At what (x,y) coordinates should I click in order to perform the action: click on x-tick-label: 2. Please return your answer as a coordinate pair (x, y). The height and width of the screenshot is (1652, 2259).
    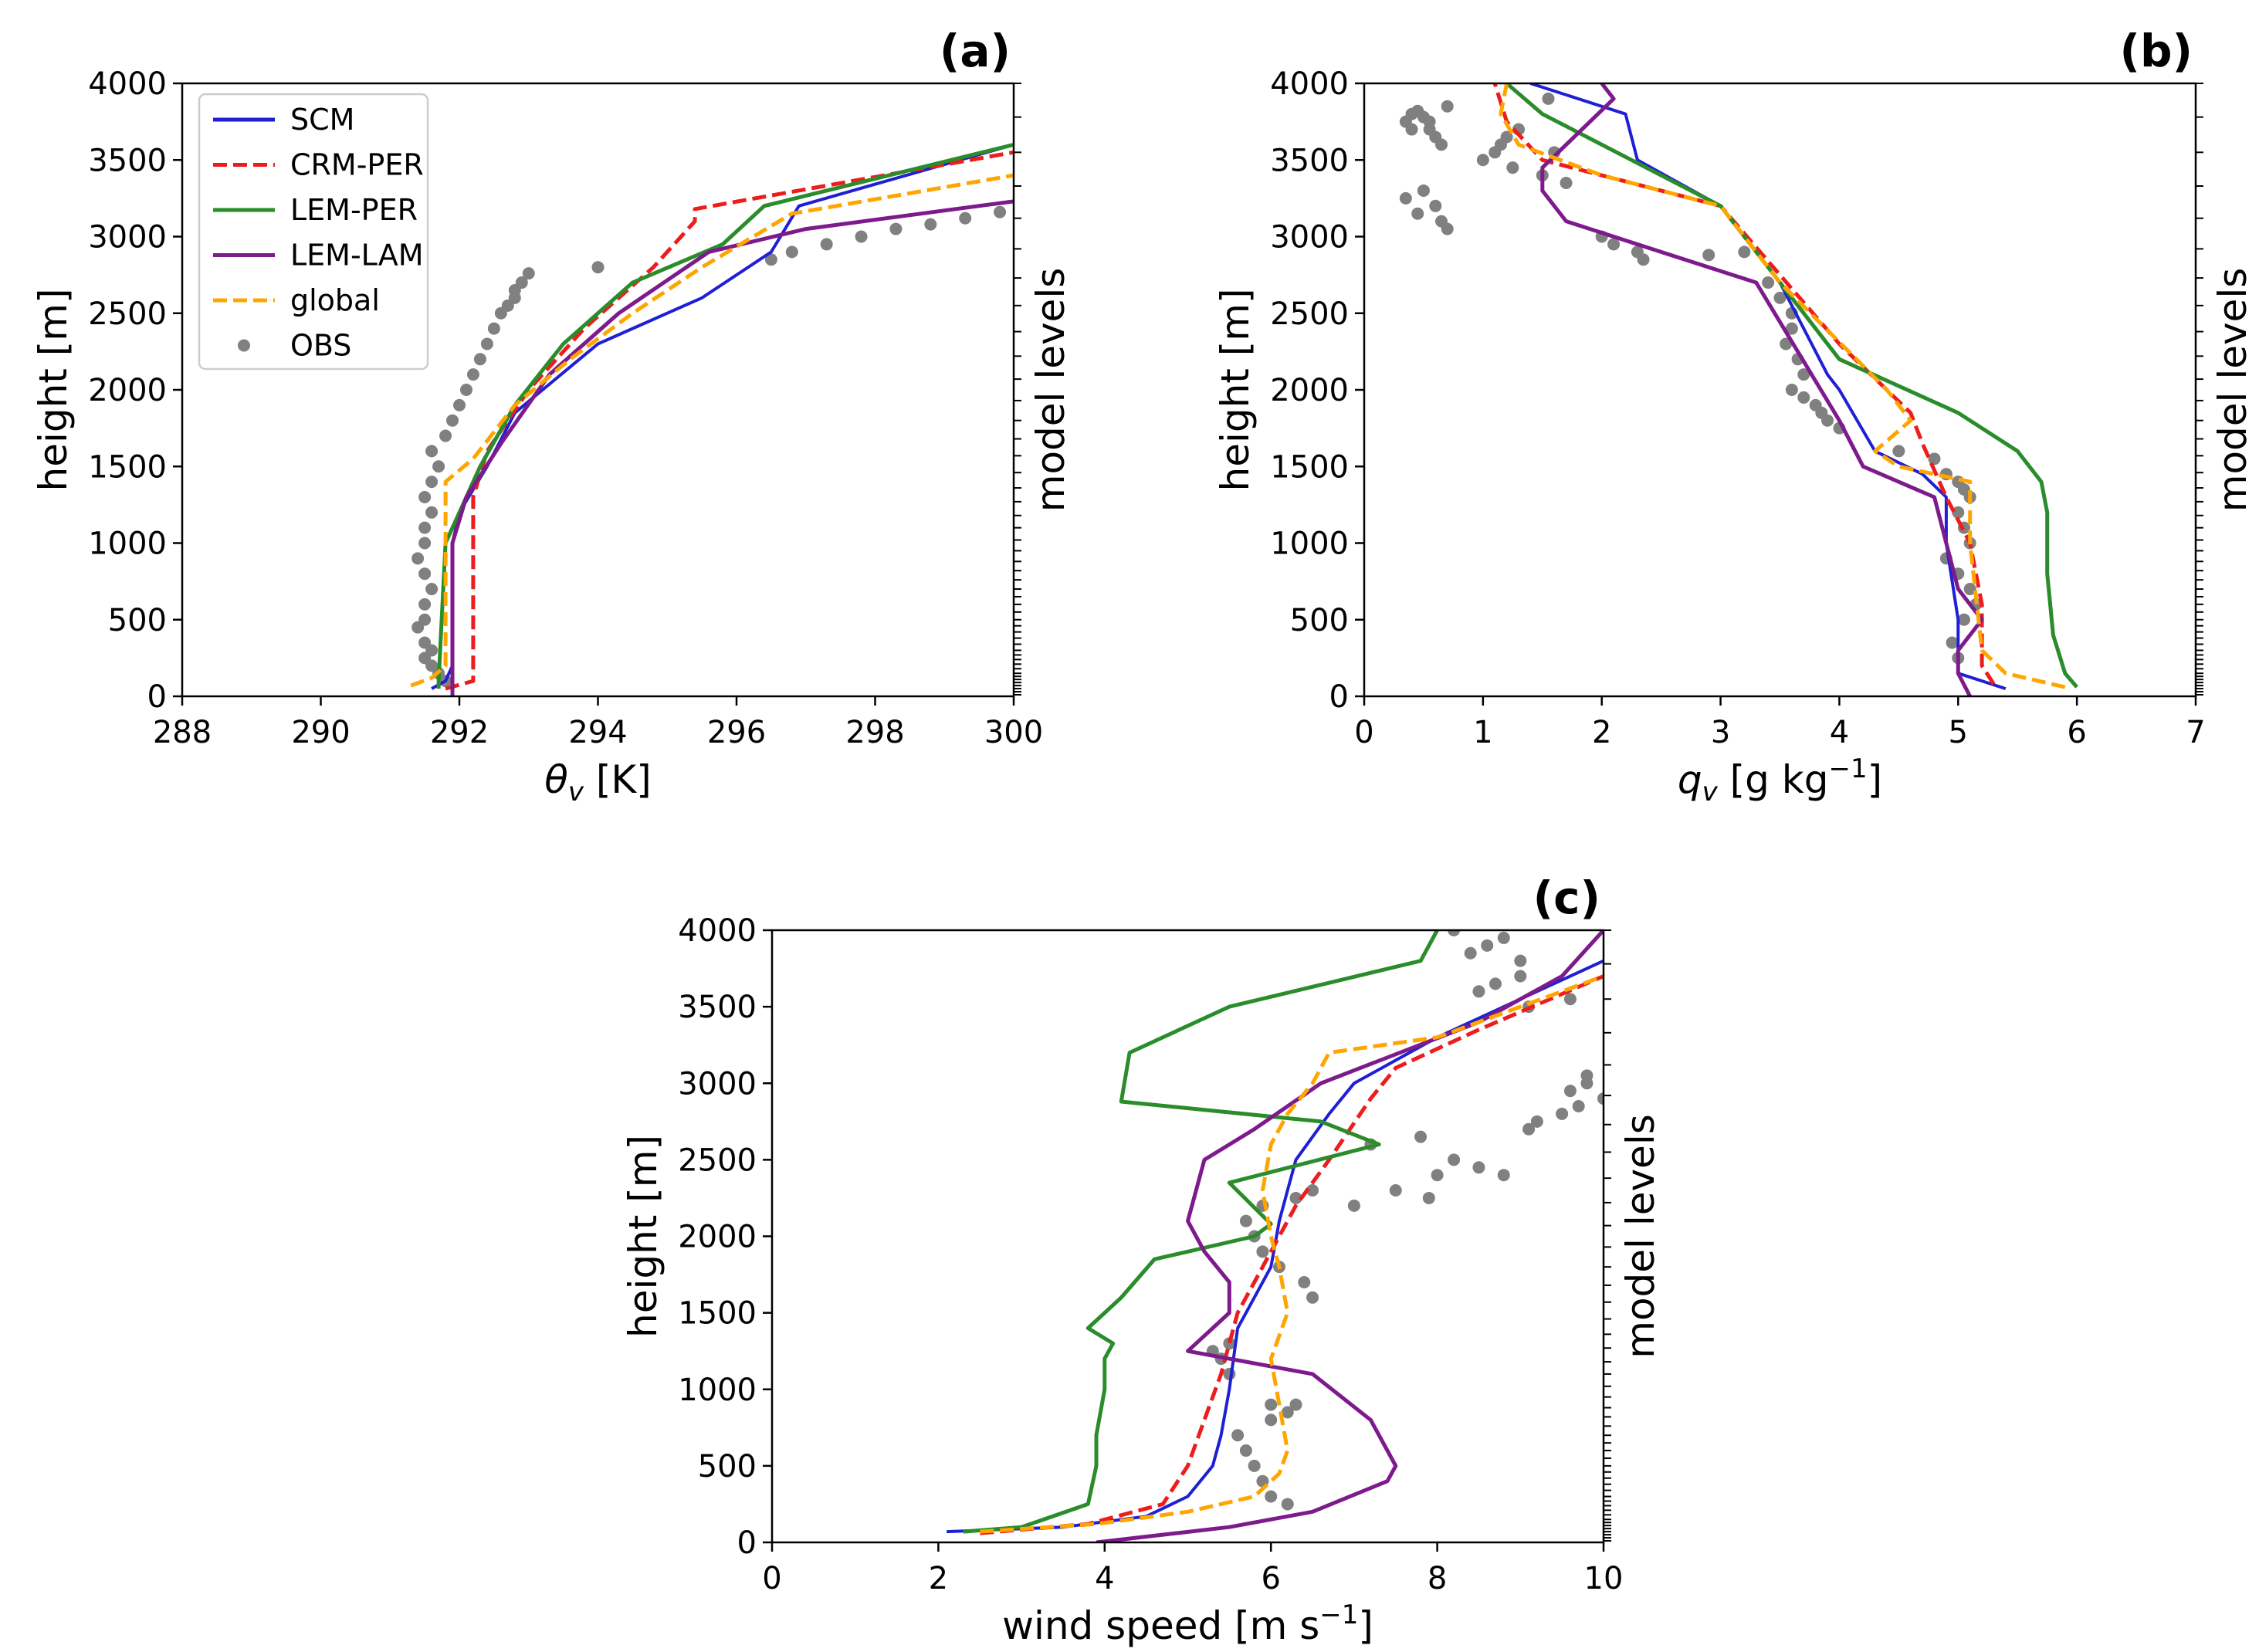
    Looking at the image, I should click on (1601, 732).